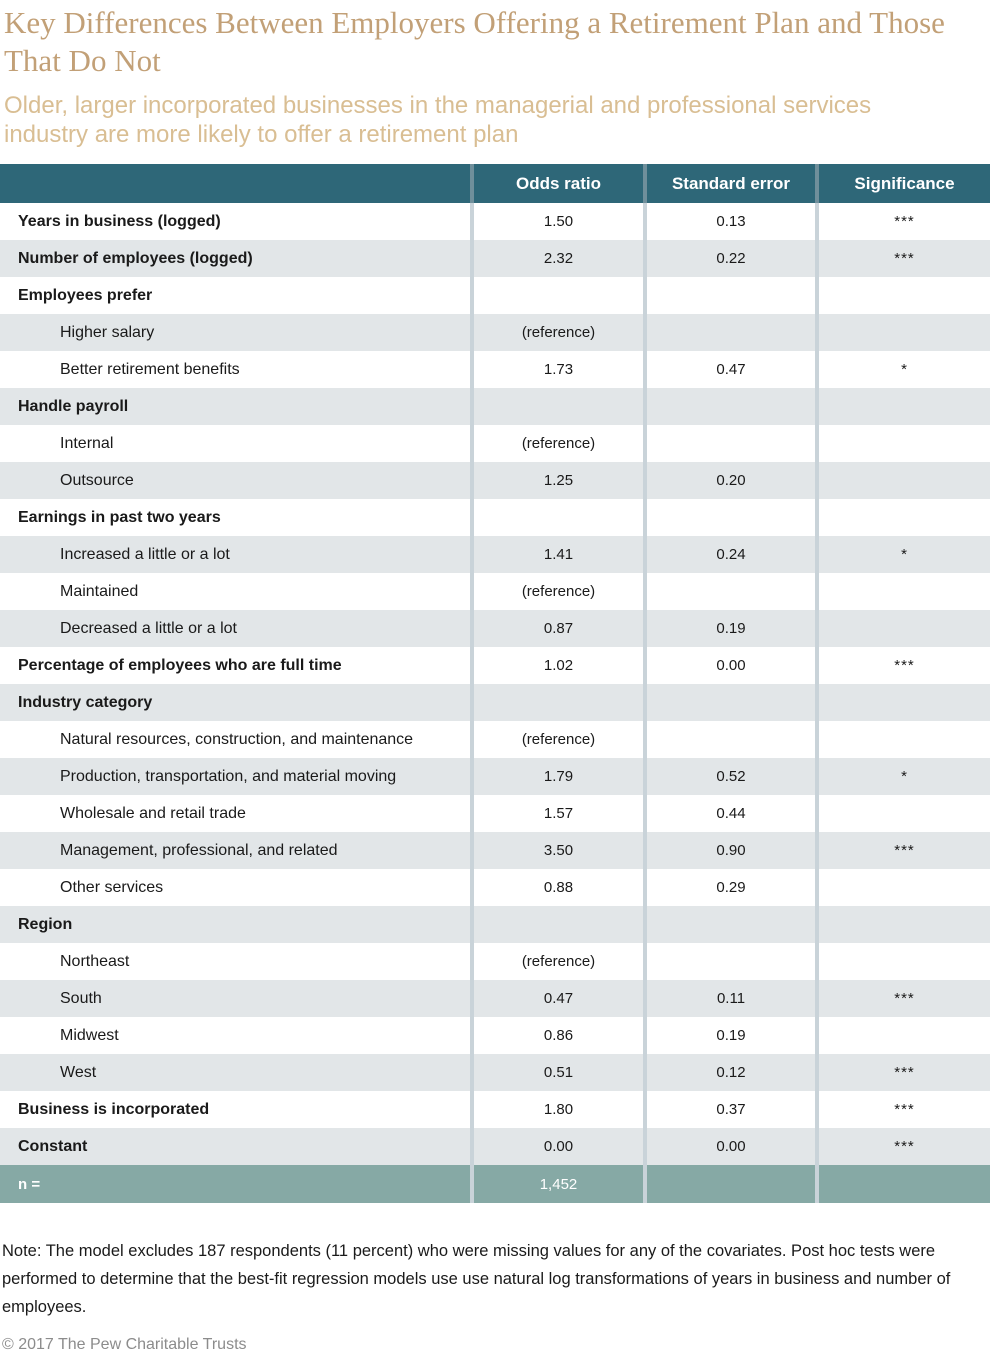 Image resolution: width=990 pixels, height=1354 pixels. What do you see at coordinates (235, 1146) in the screenshot?
I see `row-label-cell: Constant` at bounding box center [235, 1146].